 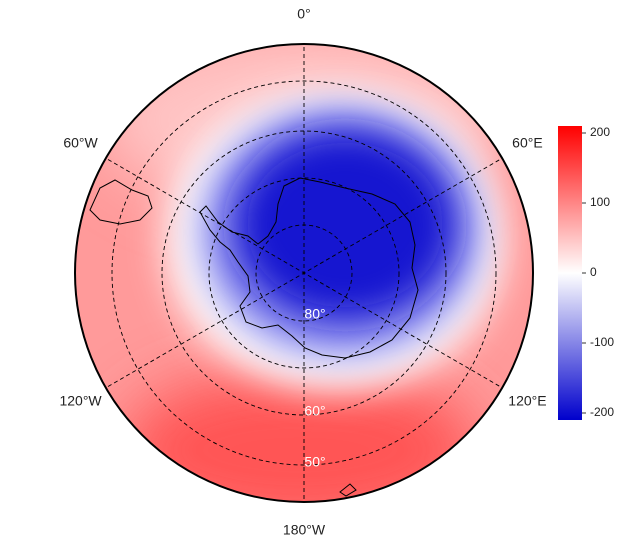 What do you see at coordinates (527, 401) in the screenshot?
I see `longitude-label: 120°E` at bounding box center [527, 401].